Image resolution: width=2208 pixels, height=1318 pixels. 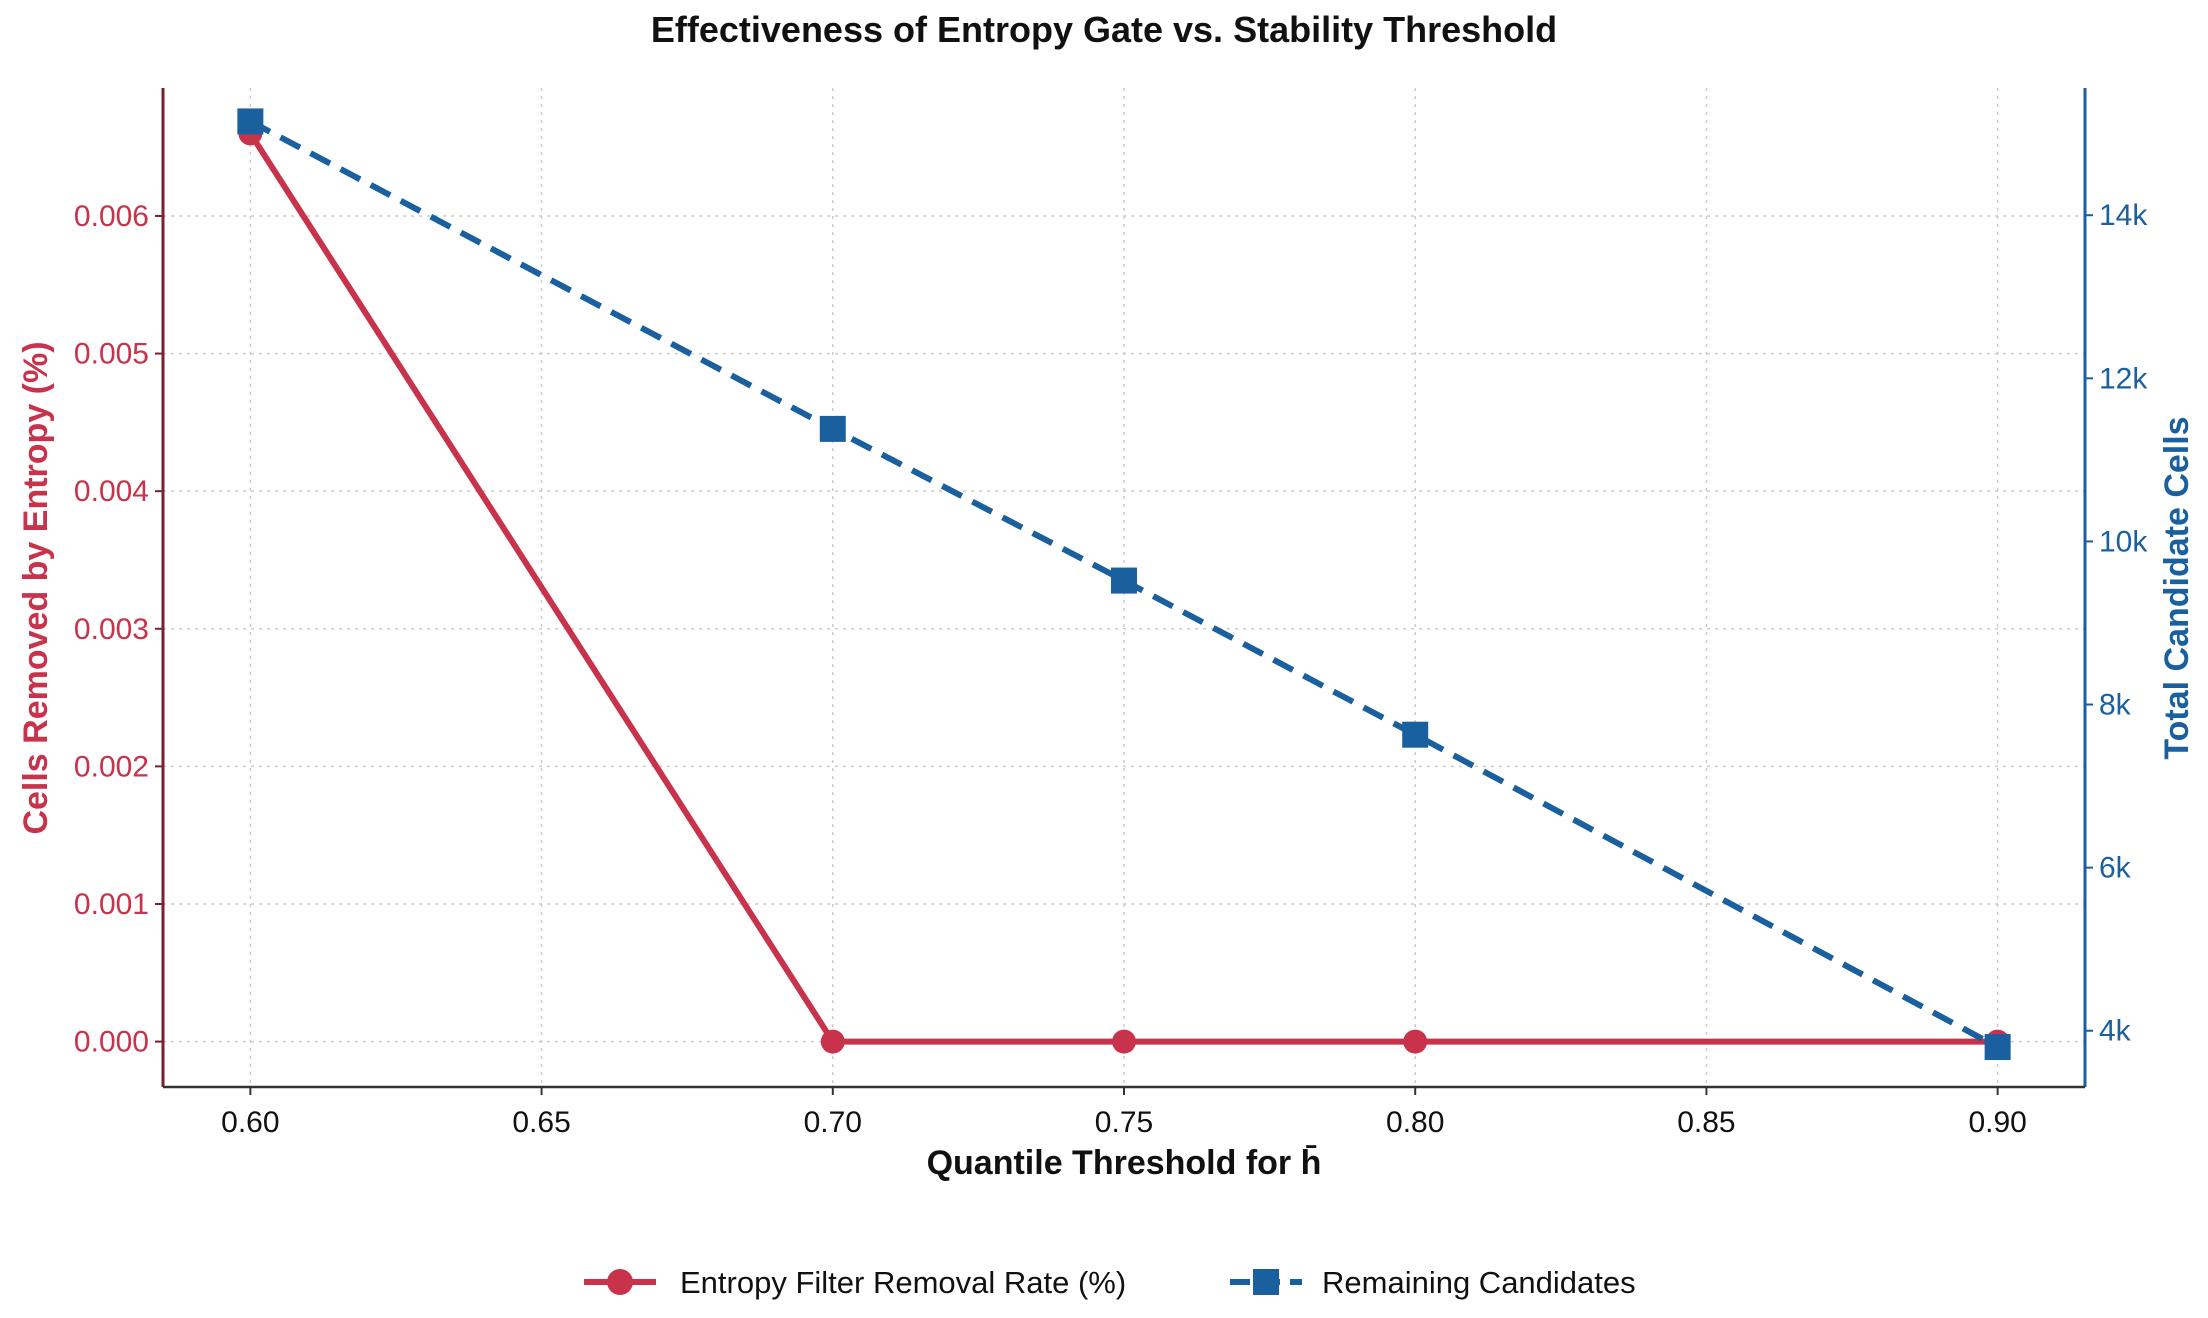 What do you see at coordinates (111, 904) in the screenshot?
I see `left-tick-label: 0.001` at bounding box center [111, 904].